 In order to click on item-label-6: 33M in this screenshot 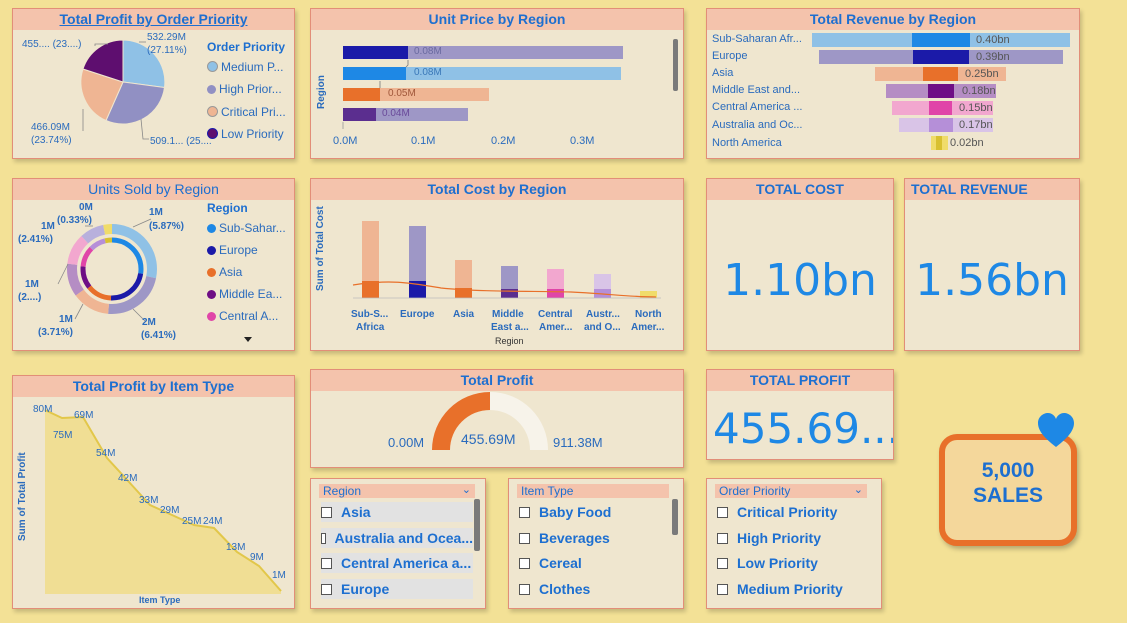, I will do `click(149, 500)`.